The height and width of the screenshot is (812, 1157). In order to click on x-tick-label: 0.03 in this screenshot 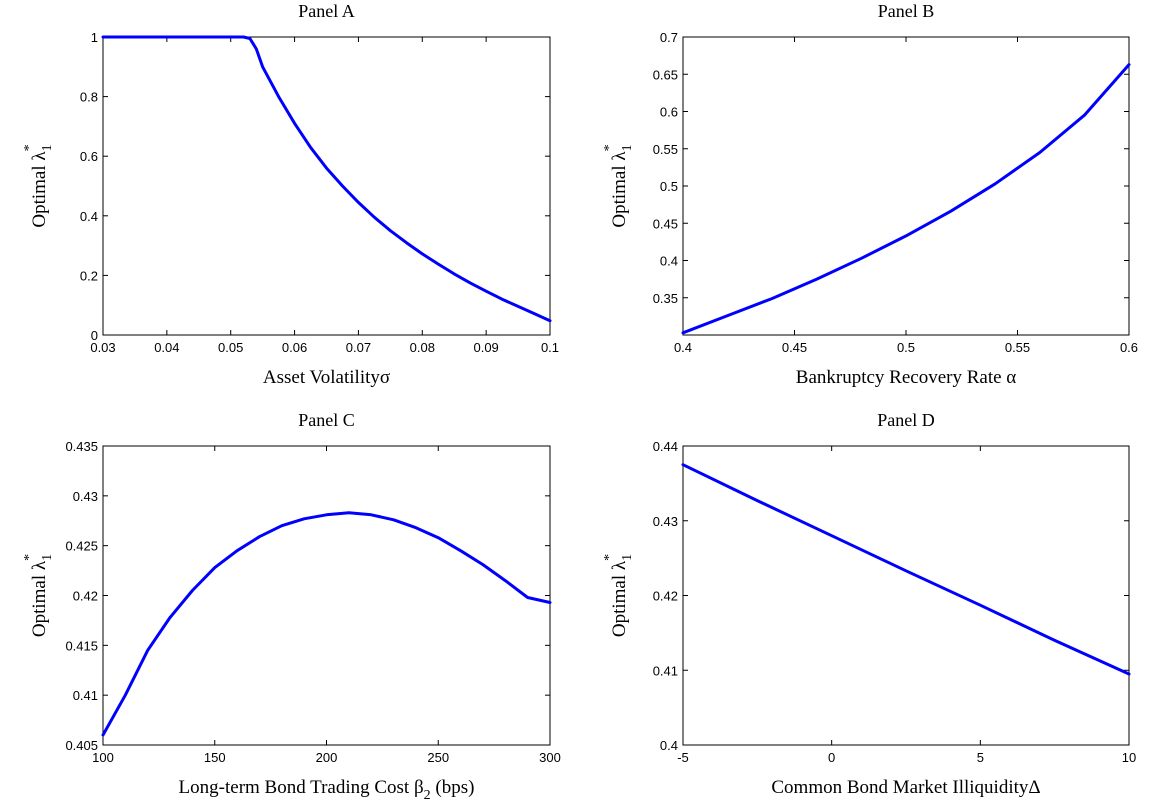, I will do `click(102, 347)`.